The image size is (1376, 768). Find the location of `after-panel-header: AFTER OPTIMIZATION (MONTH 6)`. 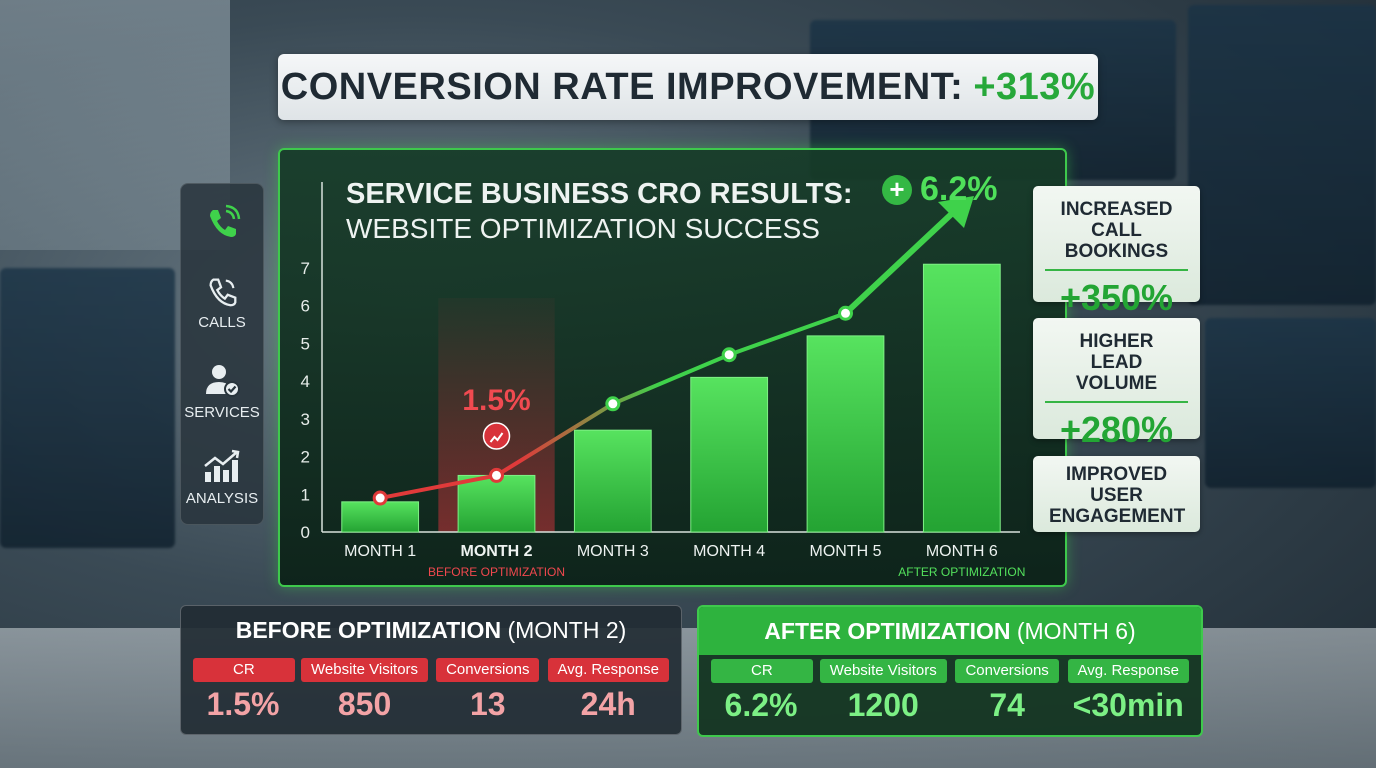

after-panel-header: AFTER OPTIMIZATION (MONTH 6) is located at coordinates (950, 631).